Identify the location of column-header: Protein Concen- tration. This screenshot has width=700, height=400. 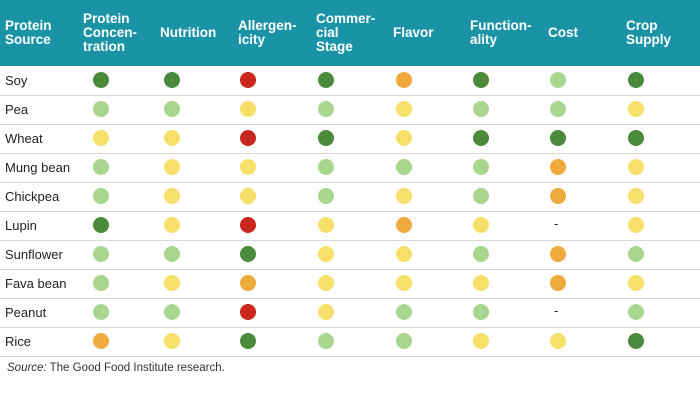
(110, 32).